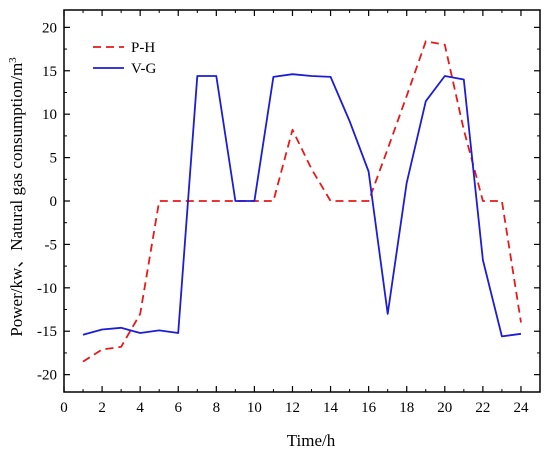 The height and width of the screenshot is (456, 550). Describe the element at coordinates (406, 408) in the screenshot. I see `x-tick-label: 18` at that location.